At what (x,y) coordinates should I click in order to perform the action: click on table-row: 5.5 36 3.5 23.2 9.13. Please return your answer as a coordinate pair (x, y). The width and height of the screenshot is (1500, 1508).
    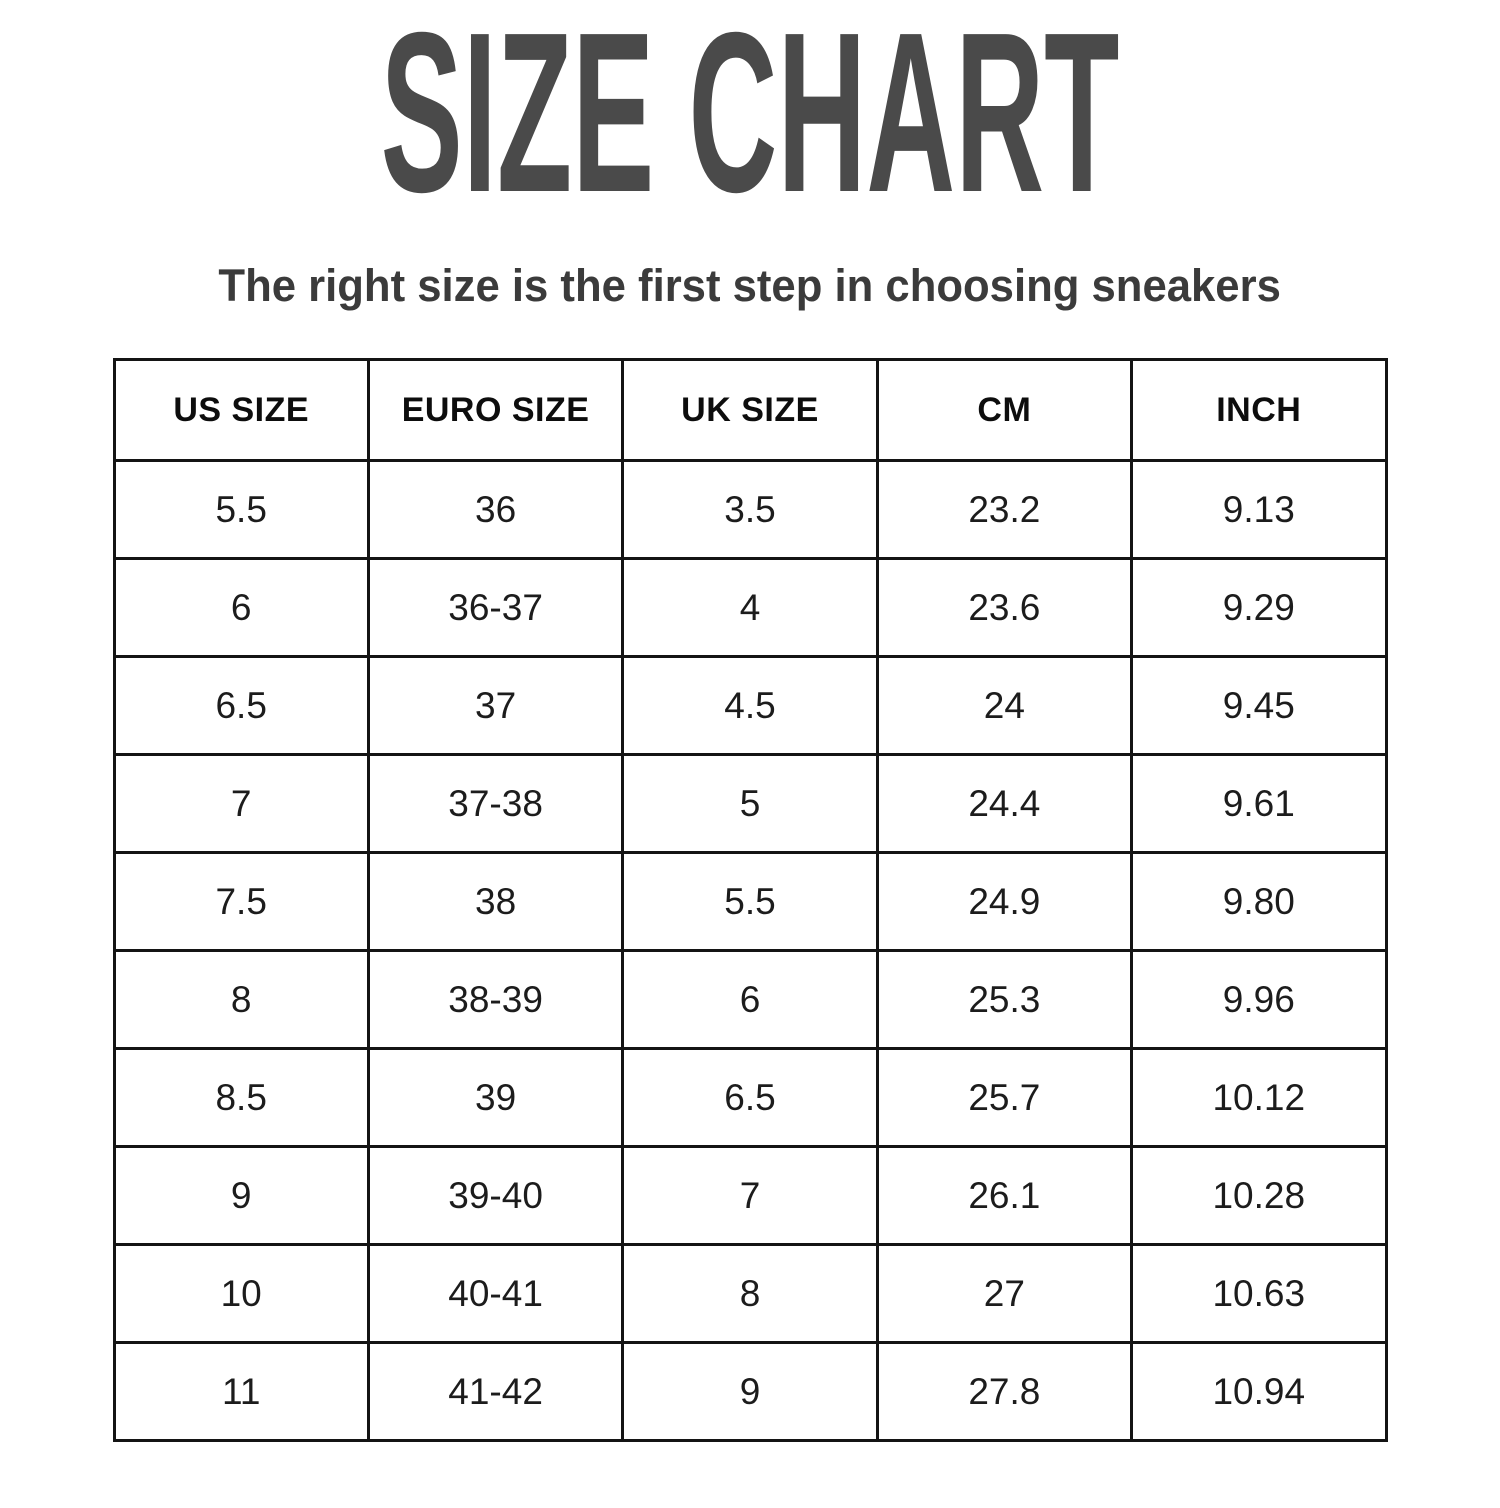
    Looking at the image, I should click on (750, 509).